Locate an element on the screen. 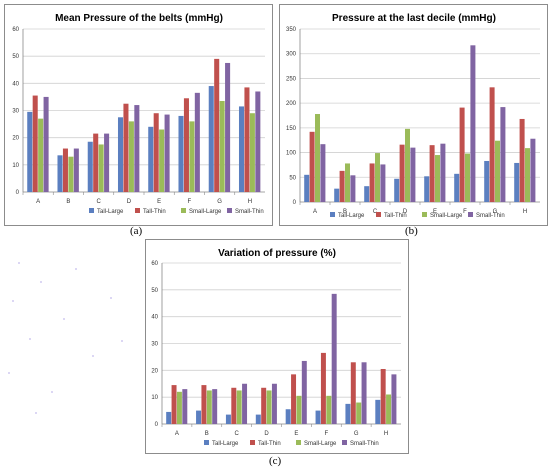 The height and width of the screenshot is (471, 550). chart-title: Pressure at the last decile (mmHg) is located at coordinates (414, 18).